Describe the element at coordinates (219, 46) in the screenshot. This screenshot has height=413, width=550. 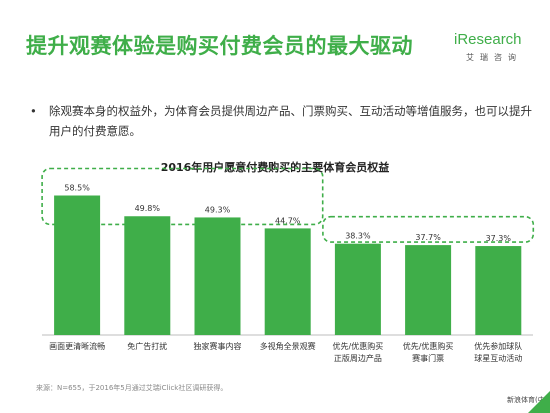
I see `page-title: 提升观赛体验是购买付费会员的最大驱动` at that location.